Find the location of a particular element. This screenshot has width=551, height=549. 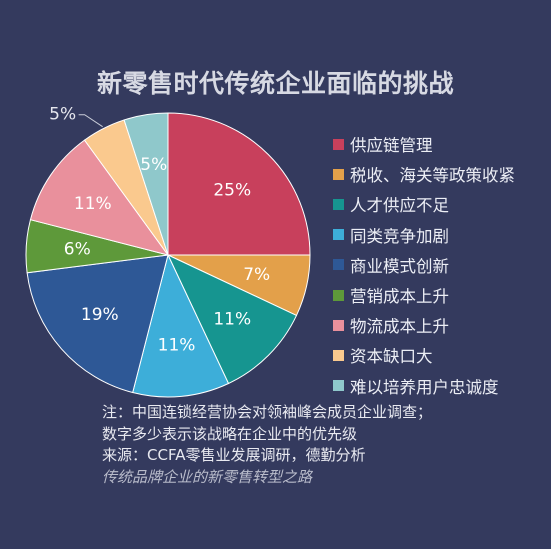

slice-label-1: 7% is located at coordinates (256, 275).